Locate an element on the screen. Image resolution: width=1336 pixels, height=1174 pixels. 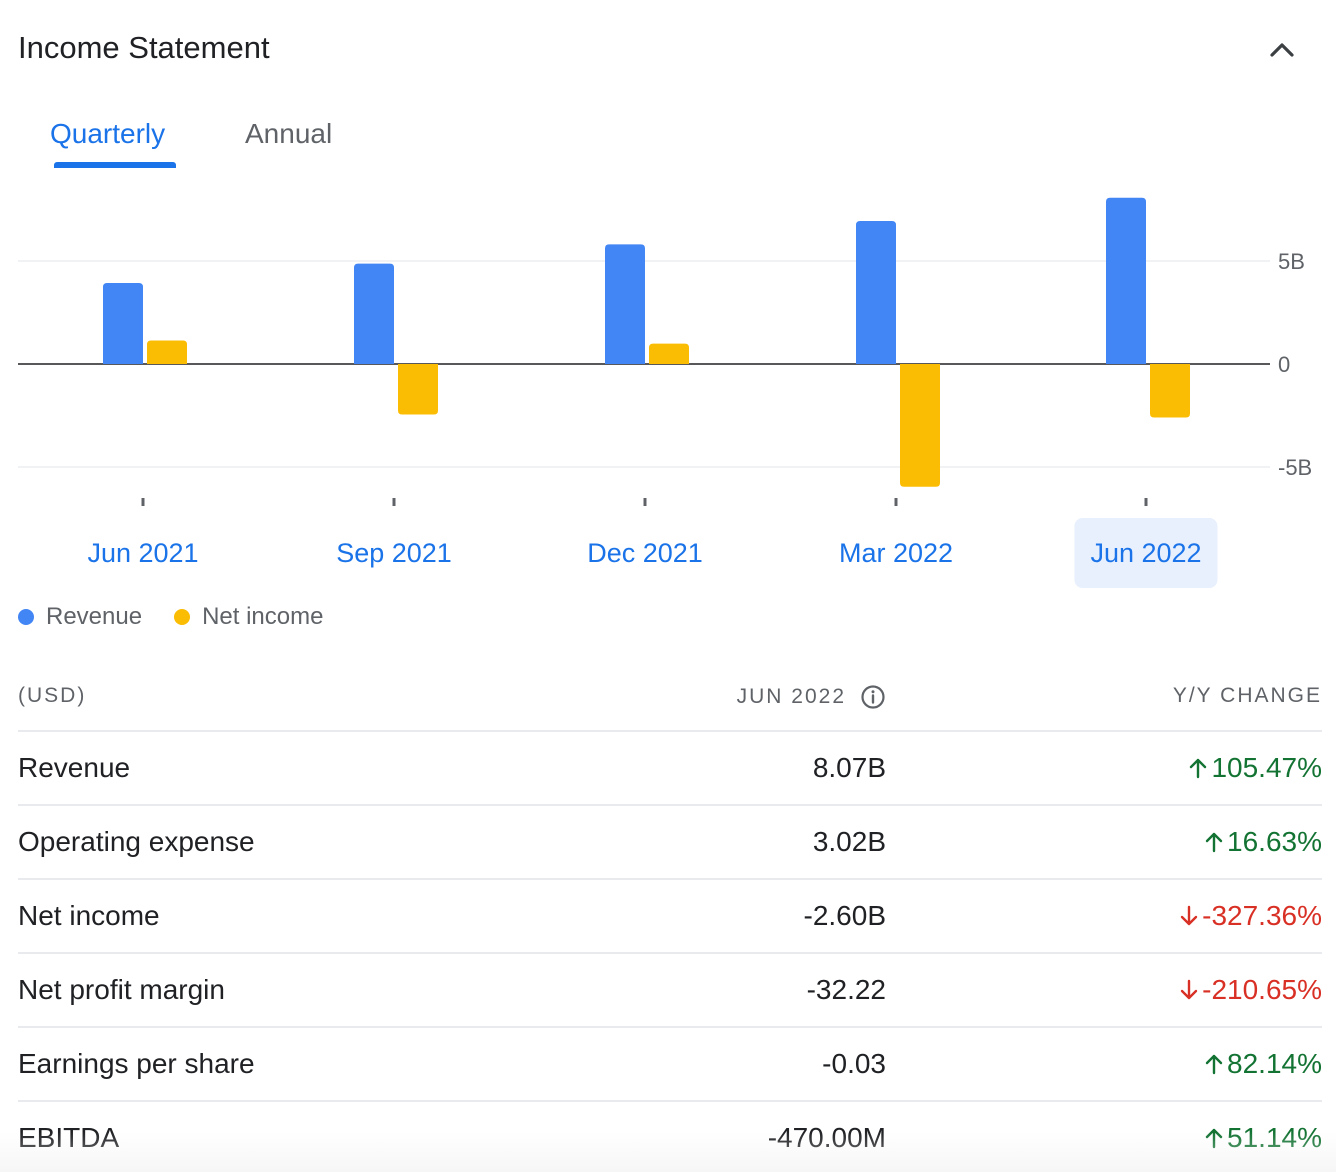
chart-legend: Revenue Net income is located at coordinates (186, 617).